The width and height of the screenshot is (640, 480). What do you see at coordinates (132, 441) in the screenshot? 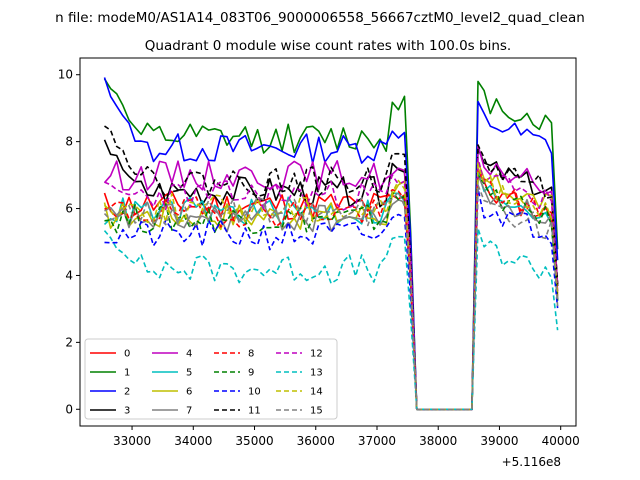
I see `x-tick-label: 33000` at bounding box center [132, 441].